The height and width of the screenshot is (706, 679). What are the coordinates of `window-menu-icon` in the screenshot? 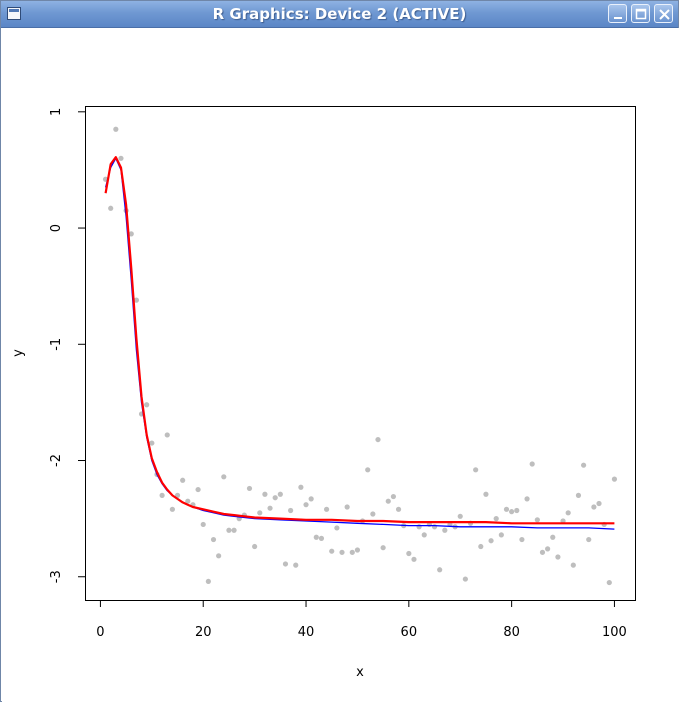 It's located at (14, 13).